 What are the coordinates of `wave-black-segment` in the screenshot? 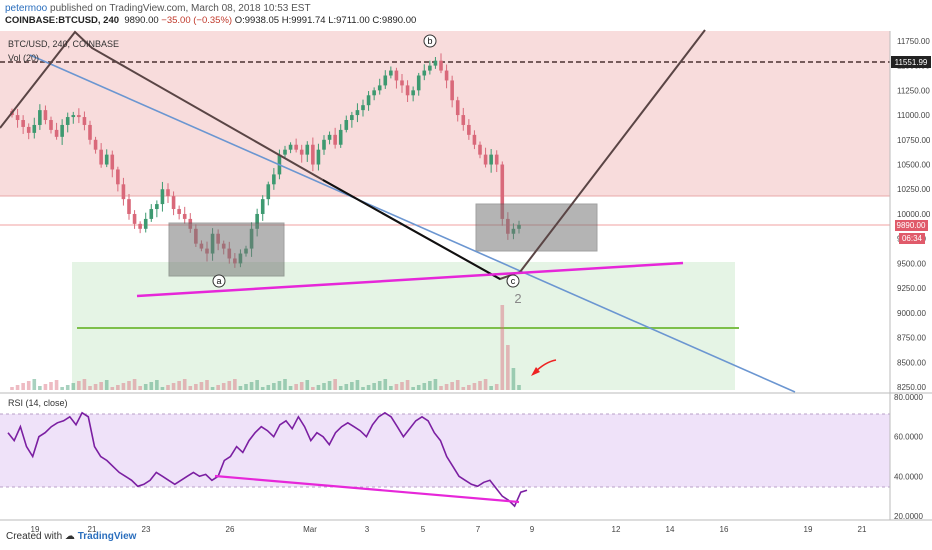 It's located at (411, 229).